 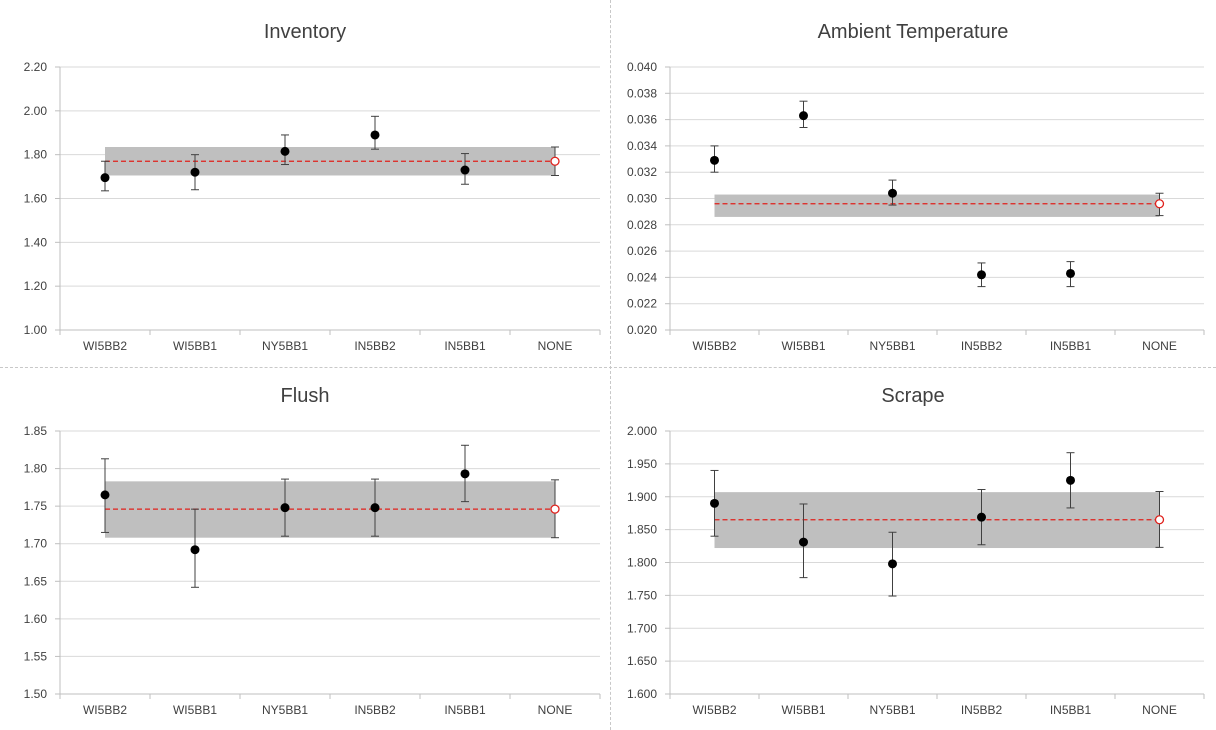 What do you see at coordinates (642, 530) in the screenshot?
I see `y-tick-label: 1.850` at bounding box center [642, 530].